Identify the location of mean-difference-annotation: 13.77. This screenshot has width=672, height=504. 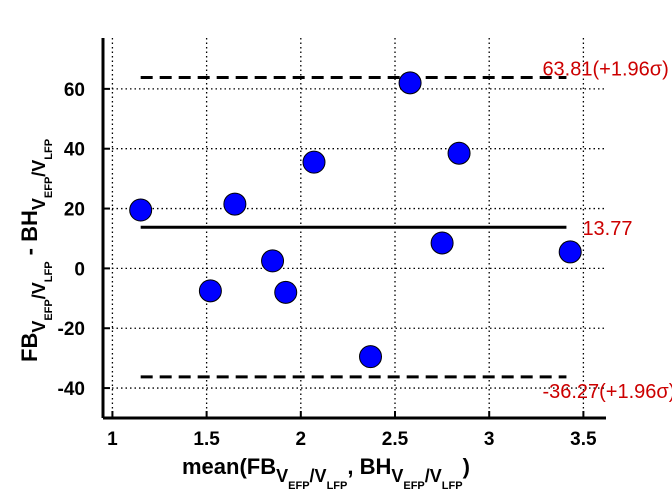
(607, 229).